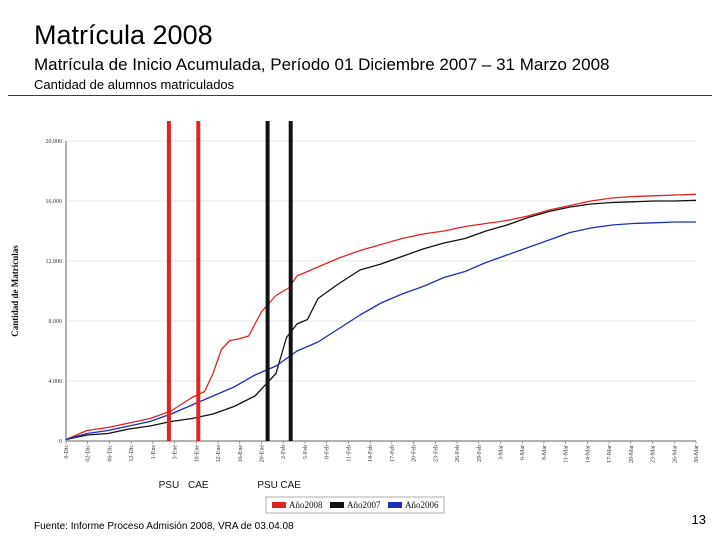 This screenshot has height=540, width=720. I want to click on x-tick-label: 1-Ene, so click(154, 452).